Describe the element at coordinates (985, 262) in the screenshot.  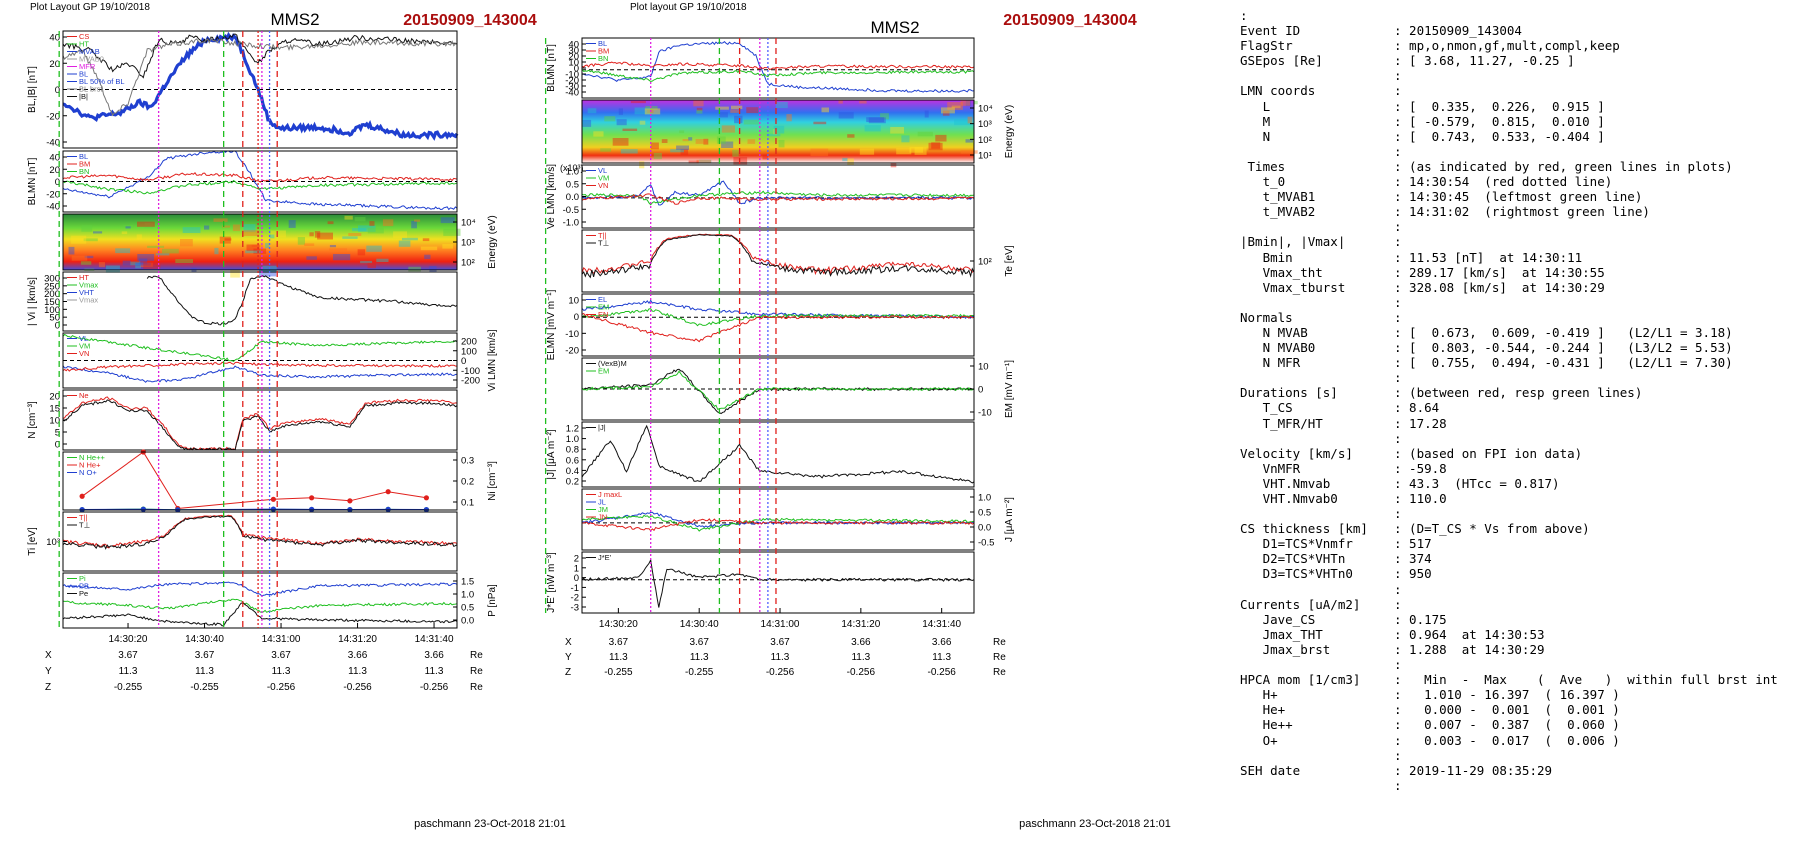
I see `y-tick-label-right: 10²` at that location.